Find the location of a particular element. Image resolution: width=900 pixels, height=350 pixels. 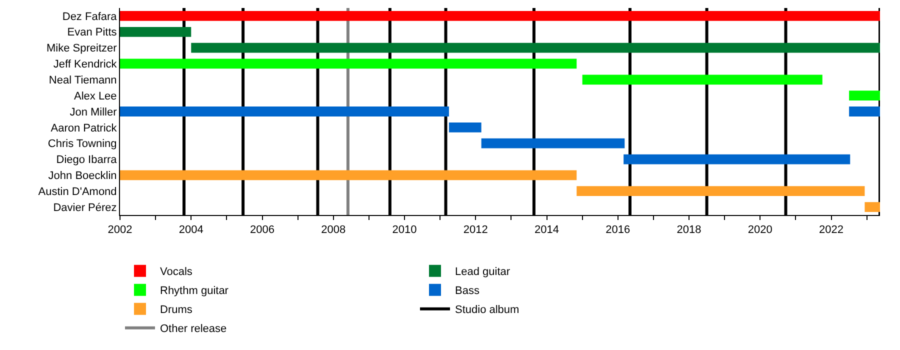

y-tick-label: Alex Lee is located at coordinates (95, 96).